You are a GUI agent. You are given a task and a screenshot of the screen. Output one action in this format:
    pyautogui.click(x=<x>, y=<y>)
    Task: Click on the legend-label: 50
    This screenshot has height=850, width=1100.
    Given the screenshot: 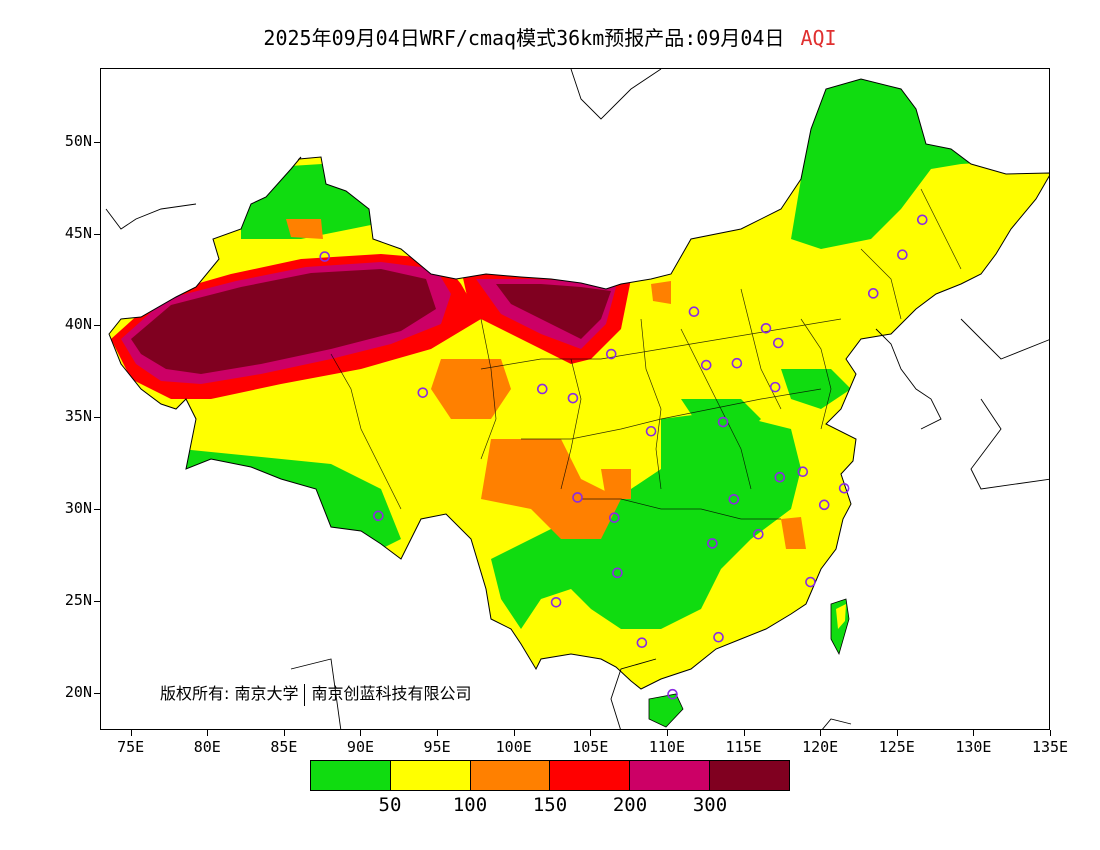 What is the action you would take?
    pyautogui.click(x=390, y=805)
    